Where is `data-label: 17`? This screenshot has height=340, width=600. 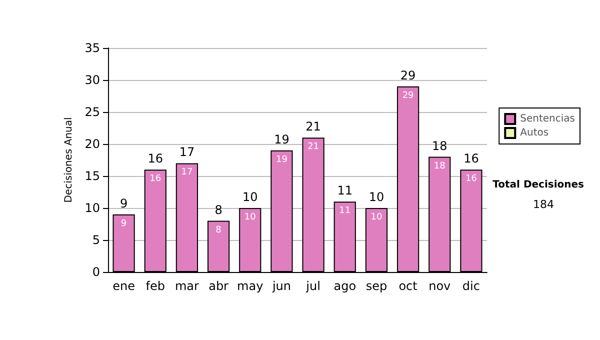
data-label: 17 is located at coordinates (187, 173).